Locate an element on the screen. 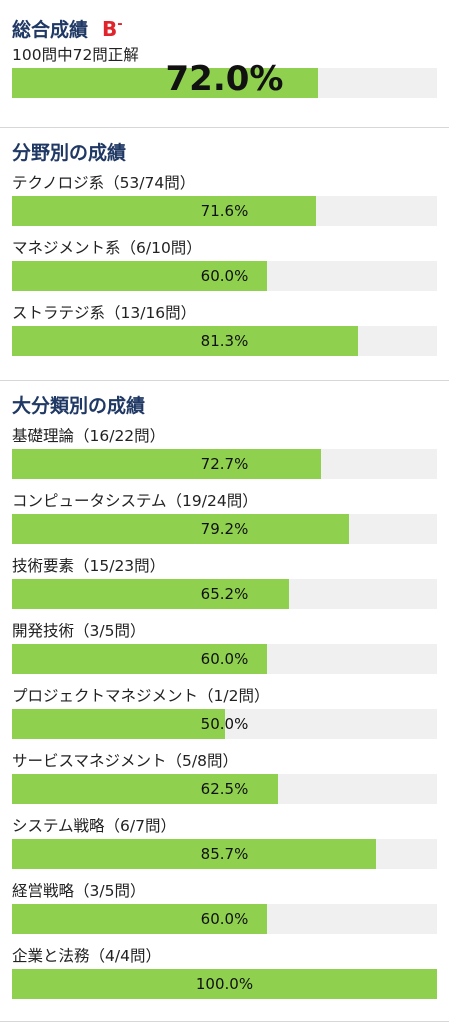 This screenshot has height=1024, width=449. field-item: マネジメント系（6/10問） 60.0% is located at coordinates (224, 263).